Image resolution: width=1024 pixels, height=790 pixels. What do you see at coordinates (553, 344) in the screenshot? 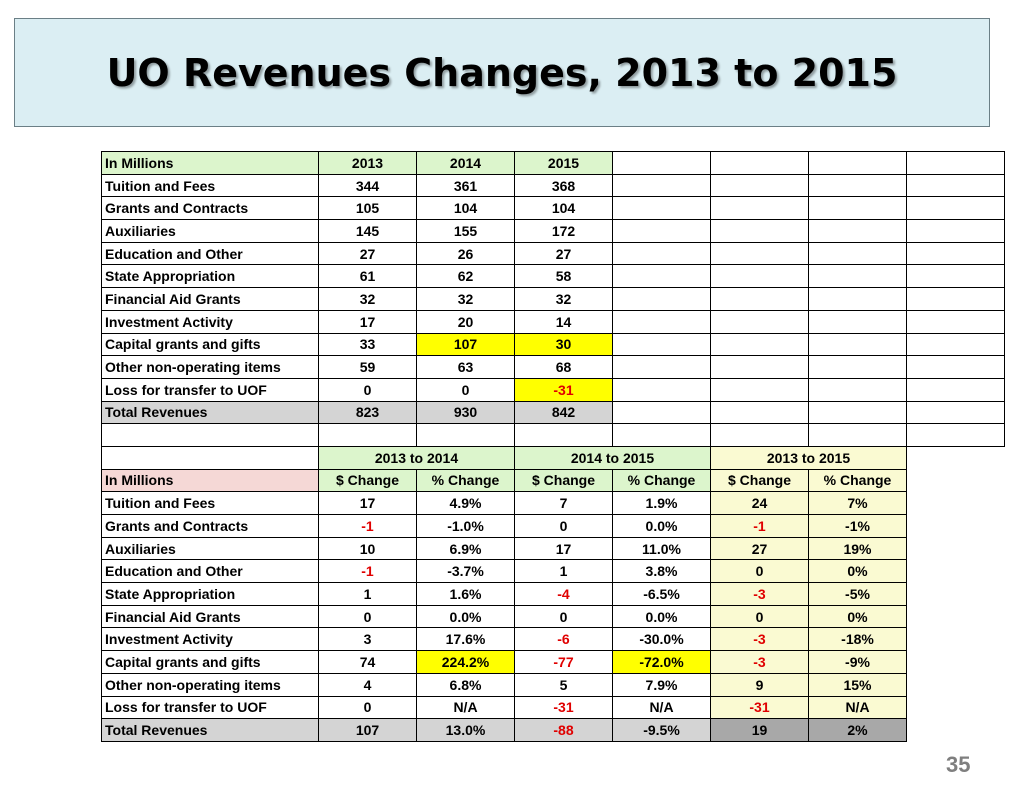
I see `table-row: Capital grants and gifts 33 107 30` at bounding box center [553, 344].